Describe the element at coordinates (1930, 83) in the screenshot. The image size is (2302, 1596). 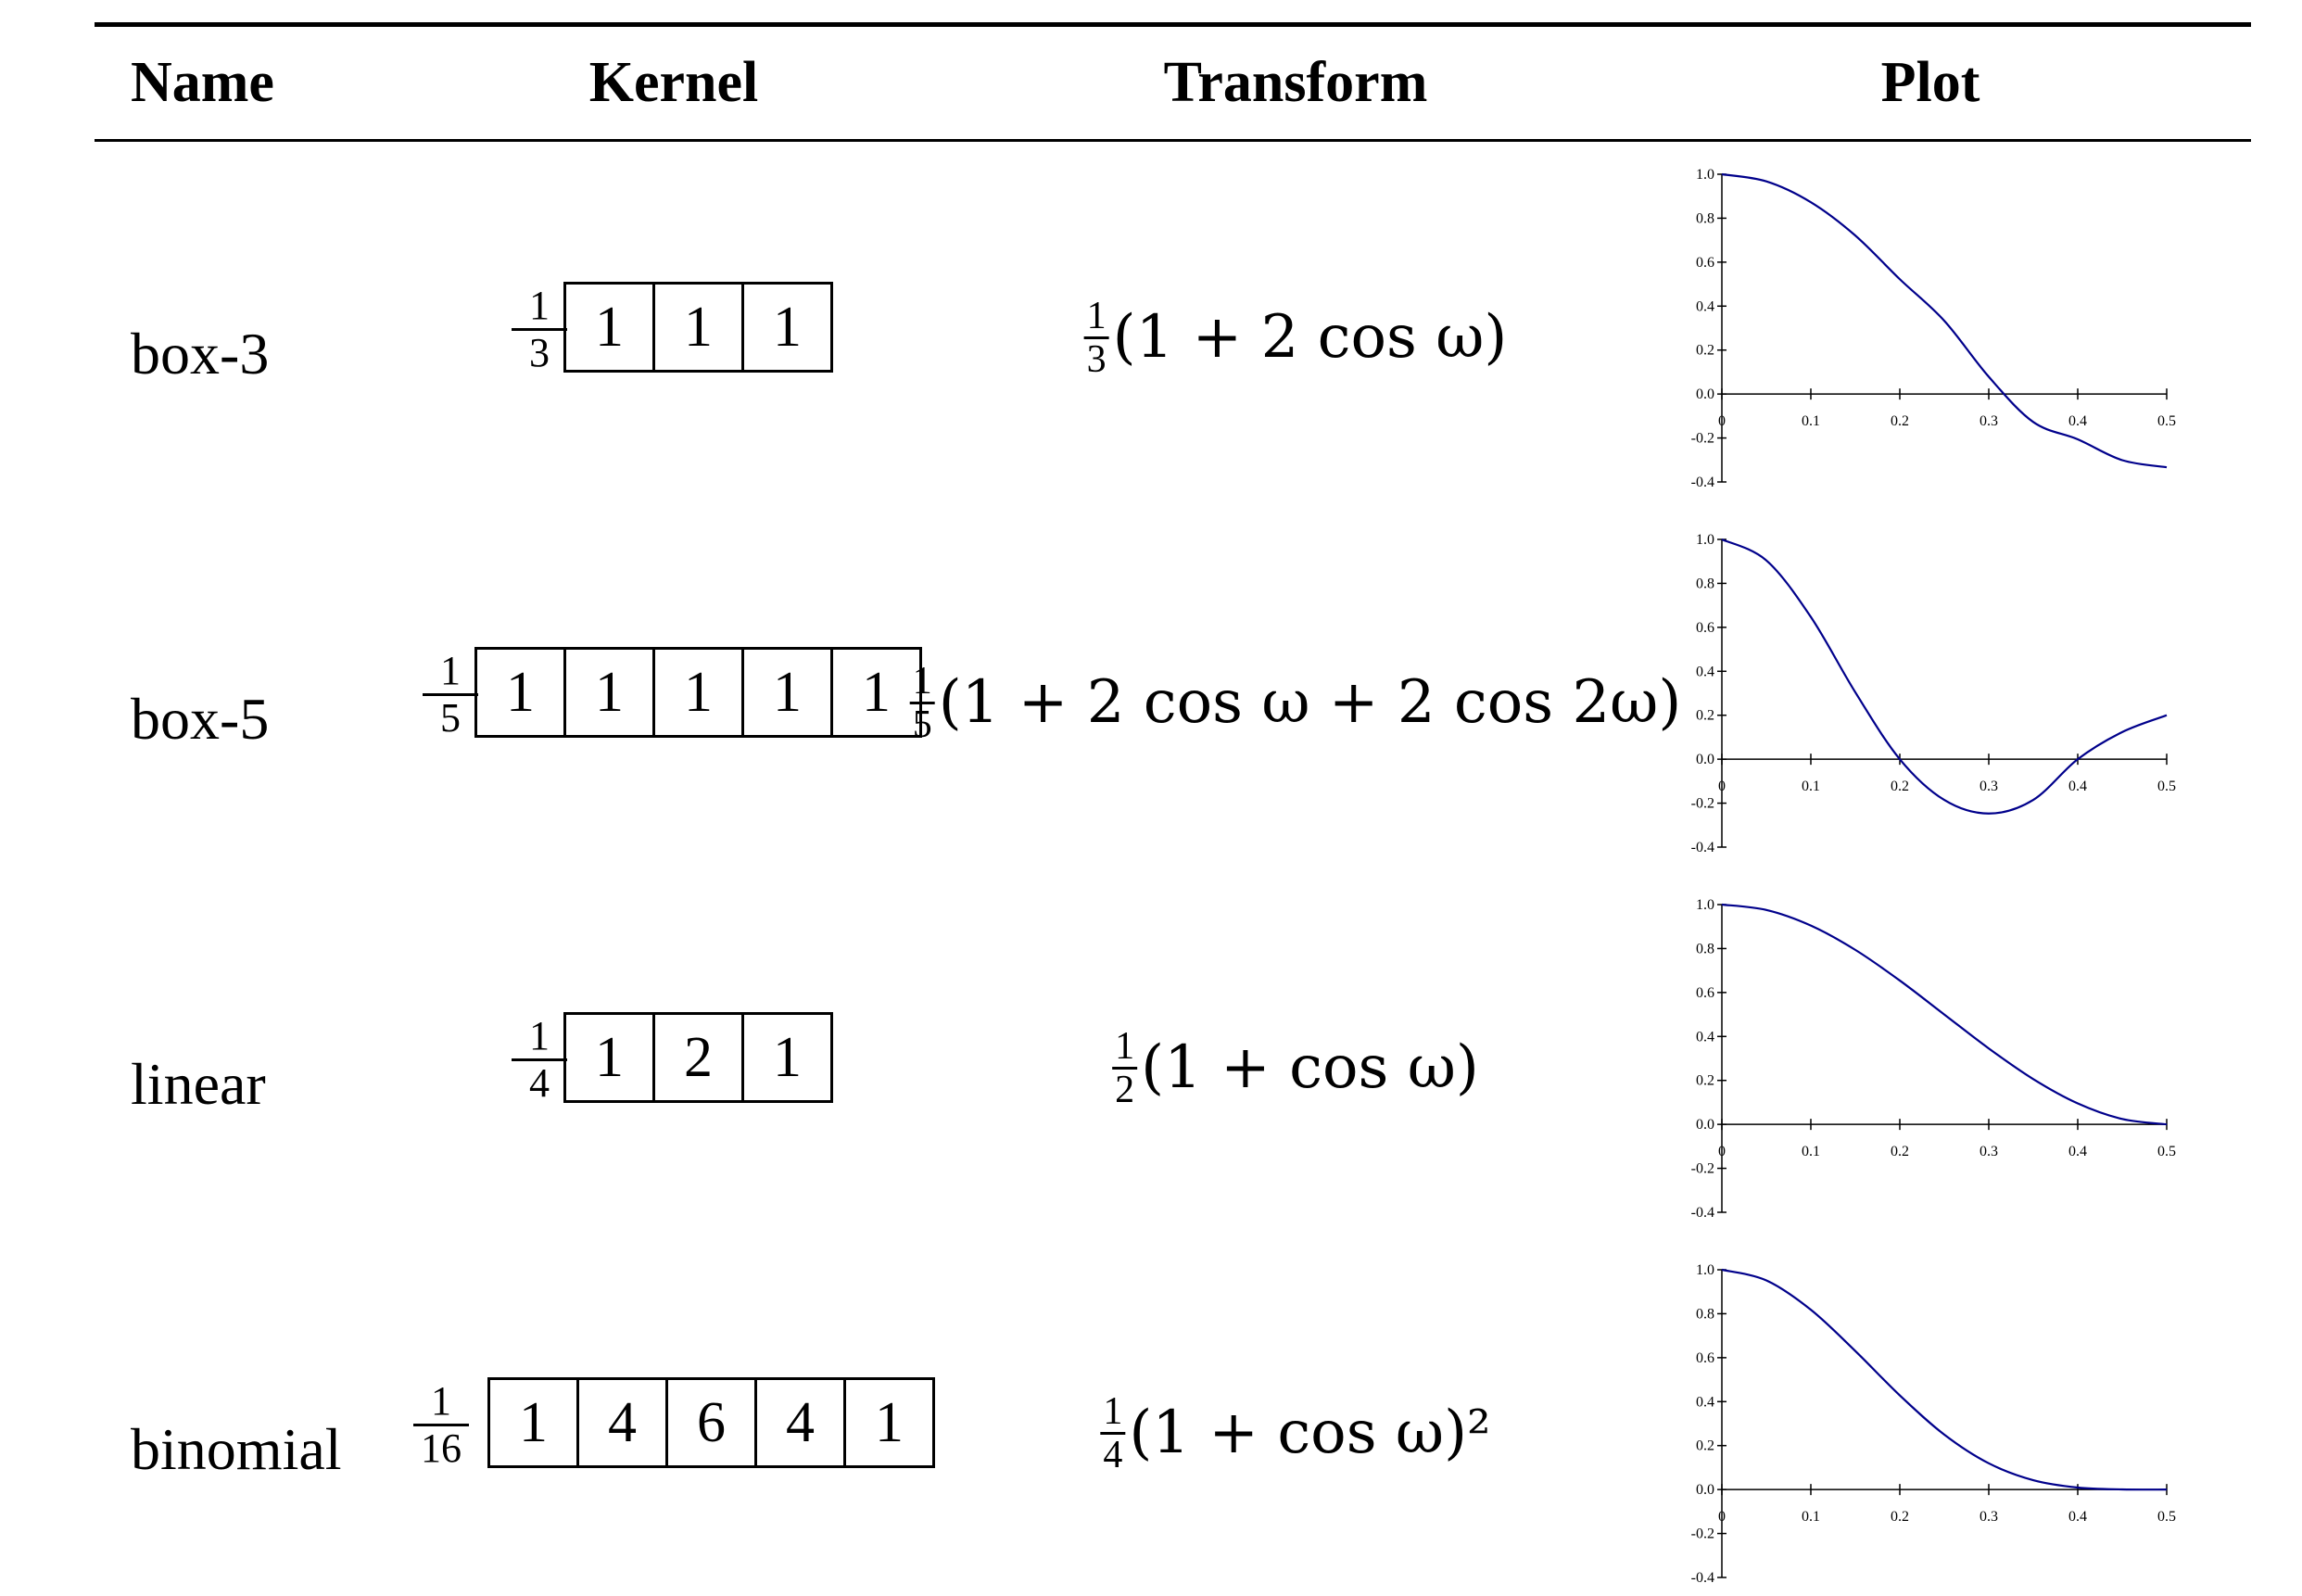
I see `header-plot: Plot` at that location.